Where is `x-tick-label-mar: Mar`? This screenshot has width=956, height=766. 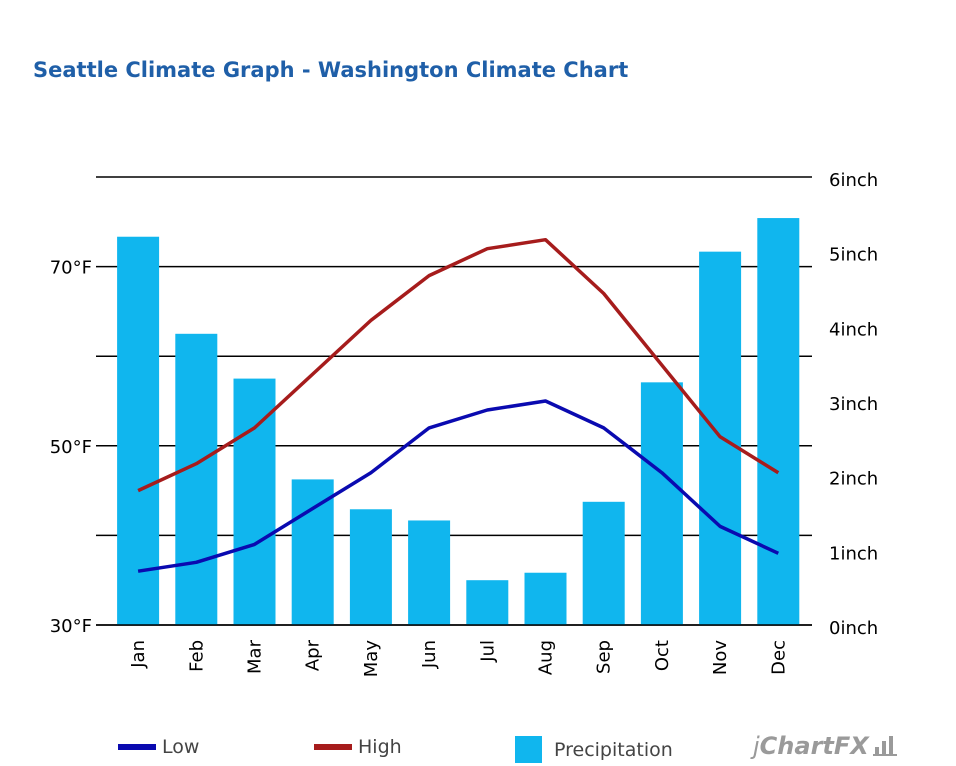
x-tick-label-mar: Mar is located at coordinates (255, 656).